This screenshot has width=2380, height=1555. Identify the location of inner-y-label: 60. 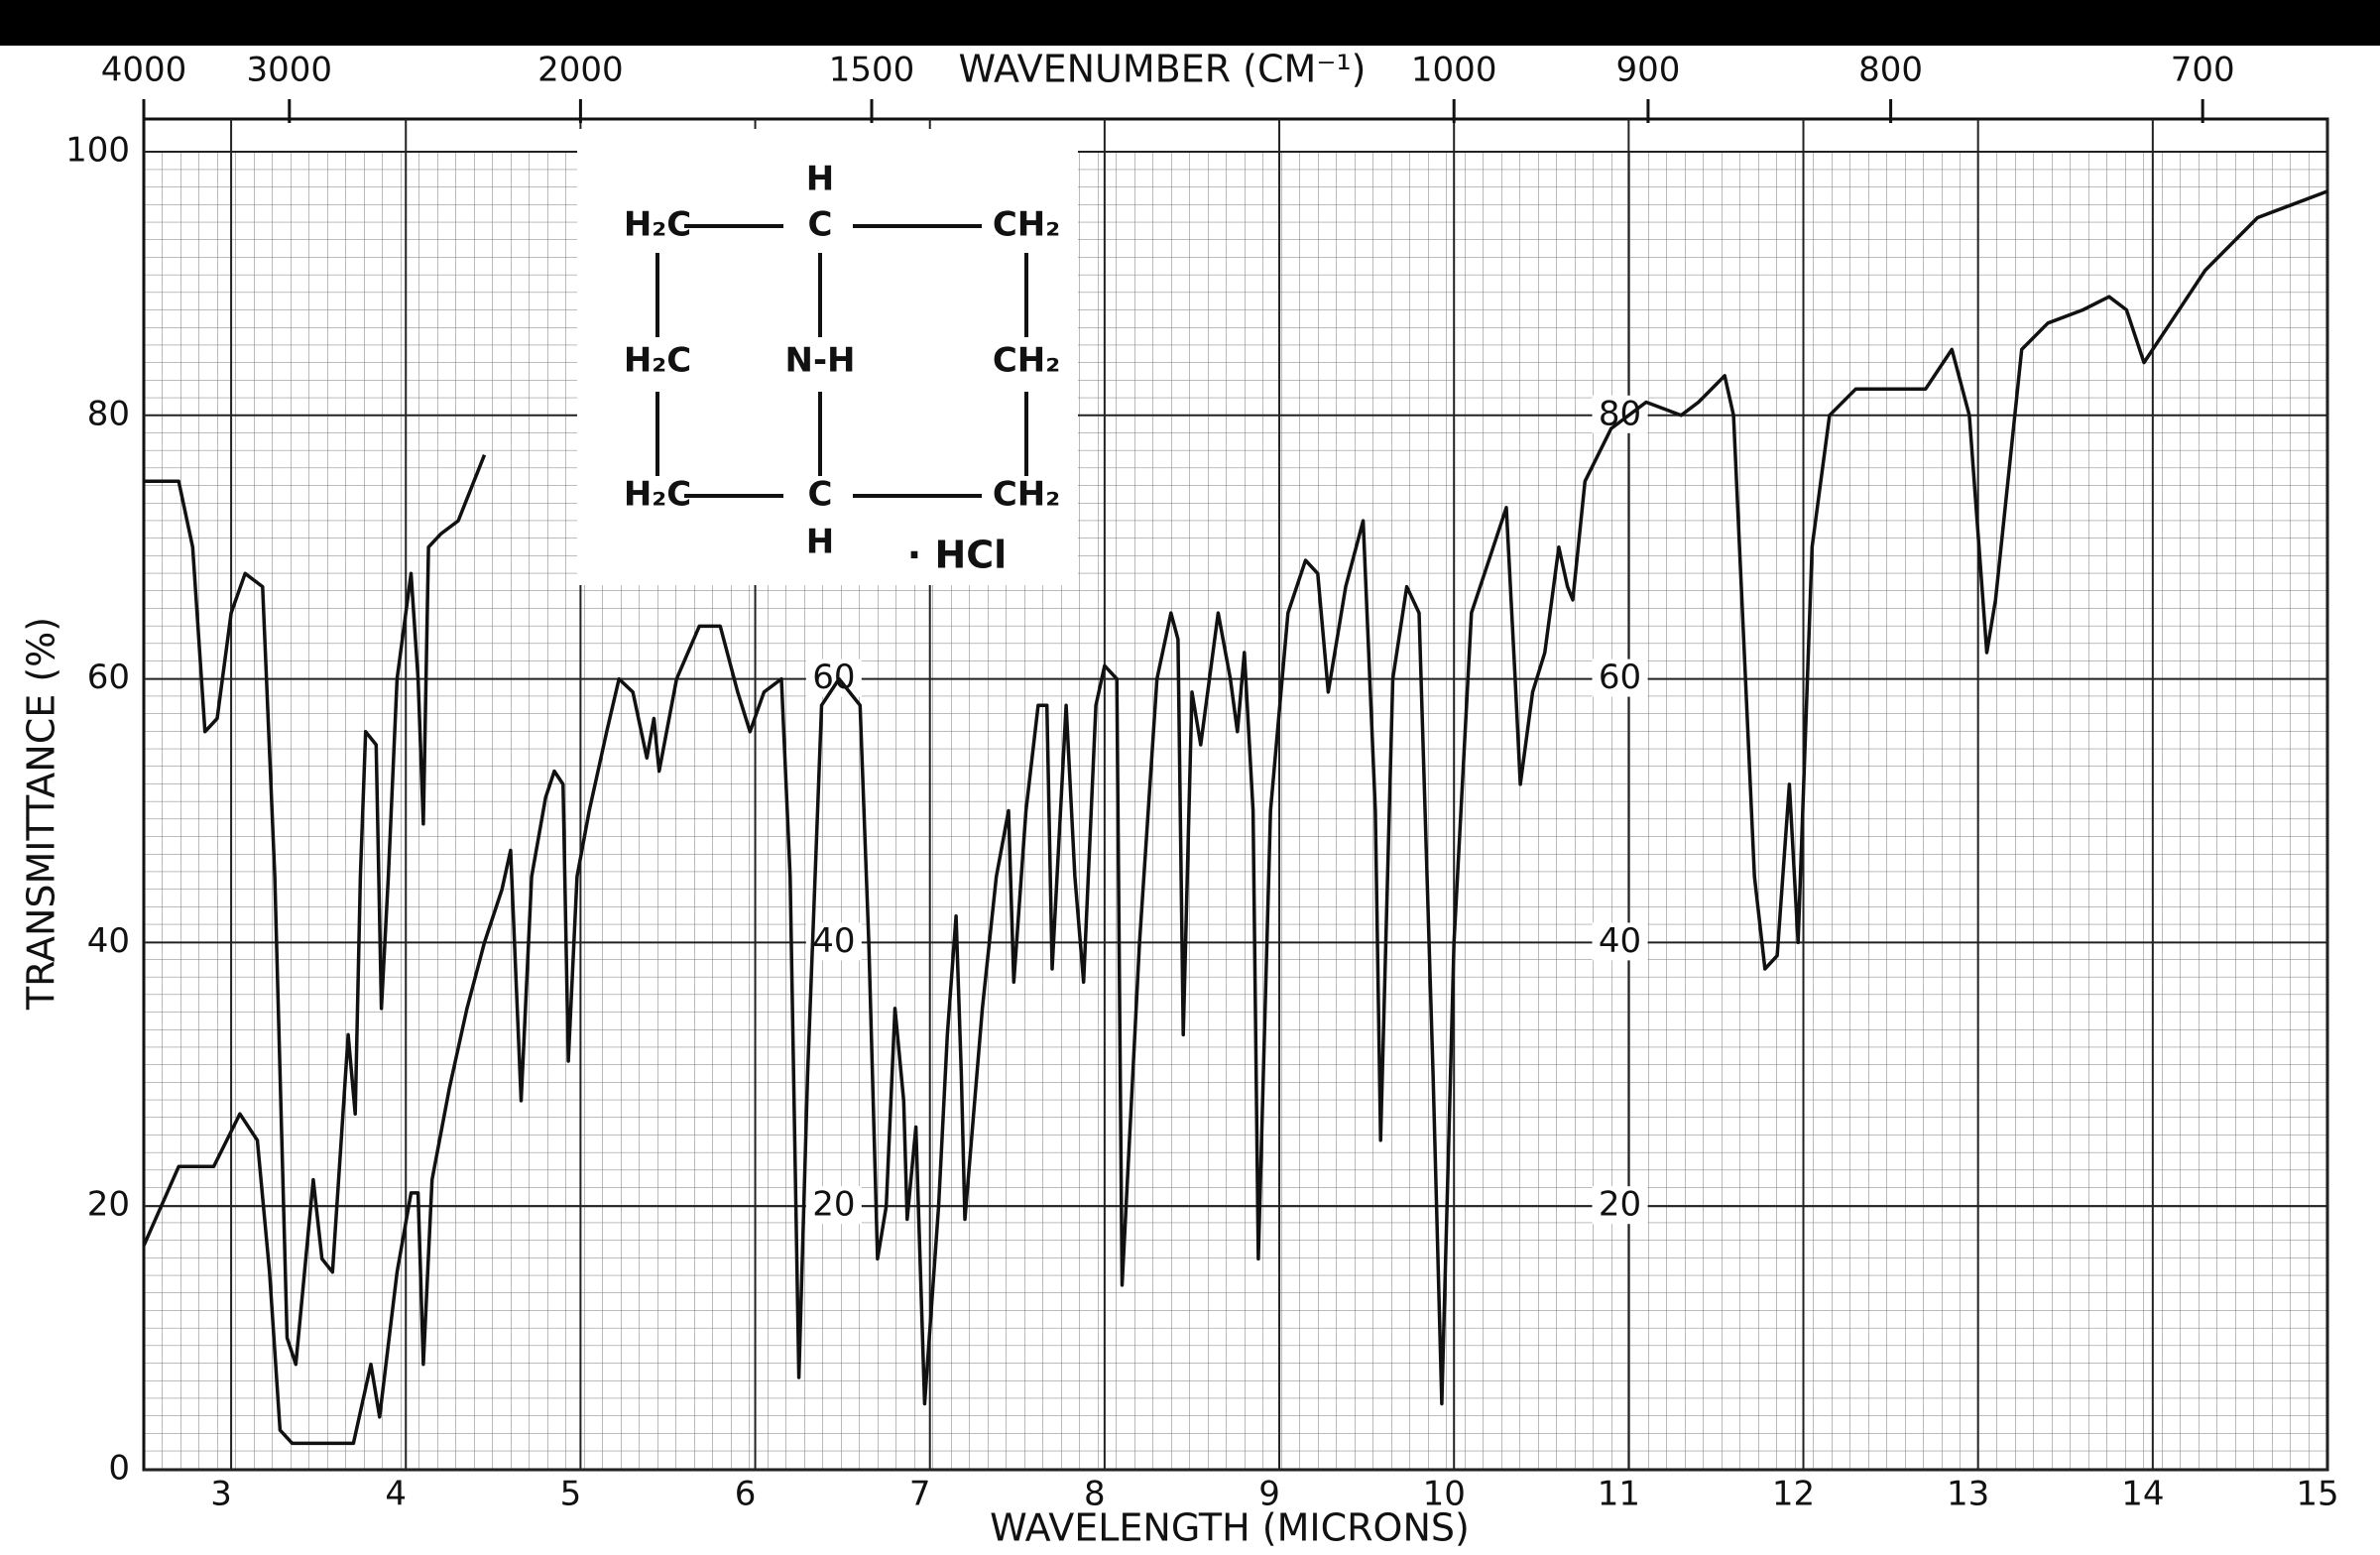
(1620, 677).